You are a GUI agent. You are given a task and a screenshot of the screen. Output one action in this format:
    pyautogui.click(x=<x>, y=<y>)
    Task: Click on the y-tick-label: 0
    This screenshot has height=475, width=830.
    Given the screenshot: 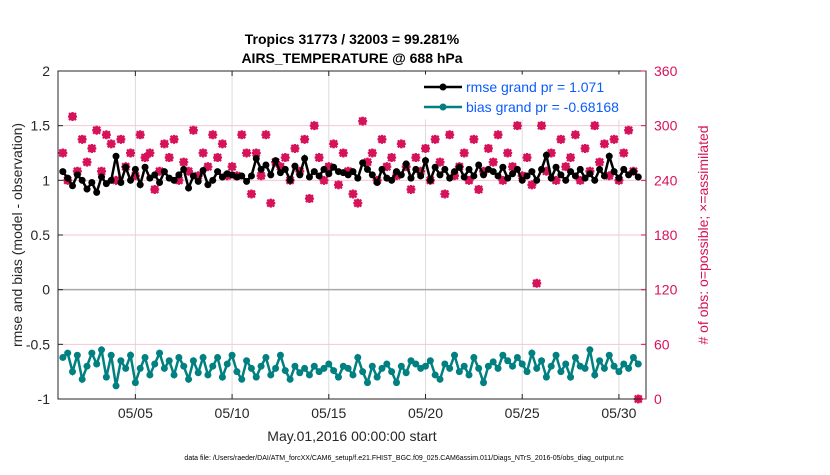 What is the action you would take?
    pyautogui.click(x=46, y=290)
    